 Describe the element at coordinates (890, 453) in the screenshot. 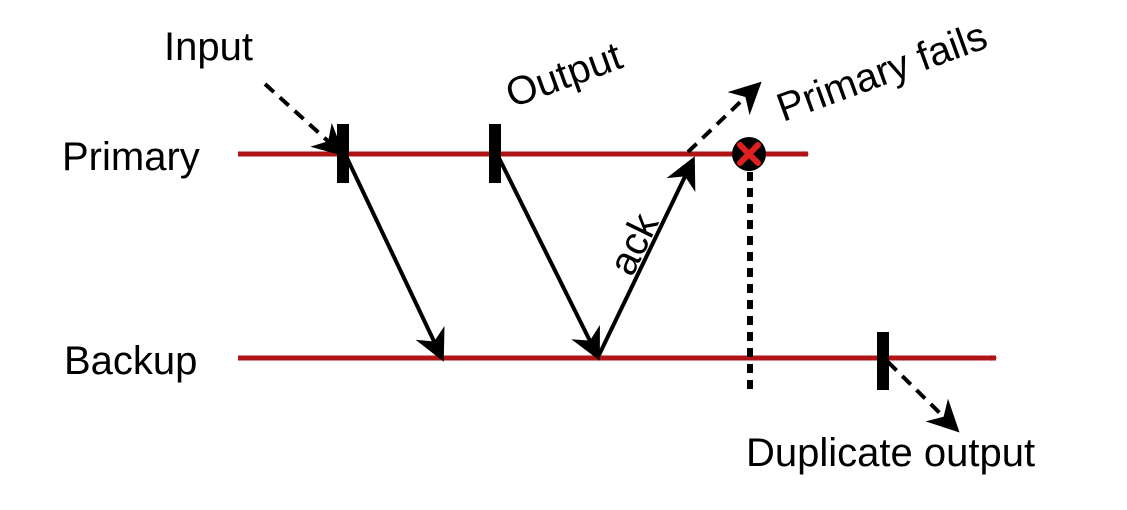

I see `duplicate-output-label: Duplicate output` at that location.